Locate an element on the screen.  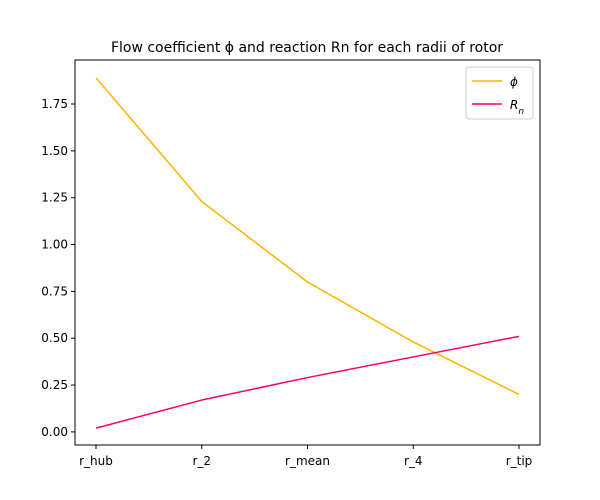
legend-box is located at coordinates (499, 93).